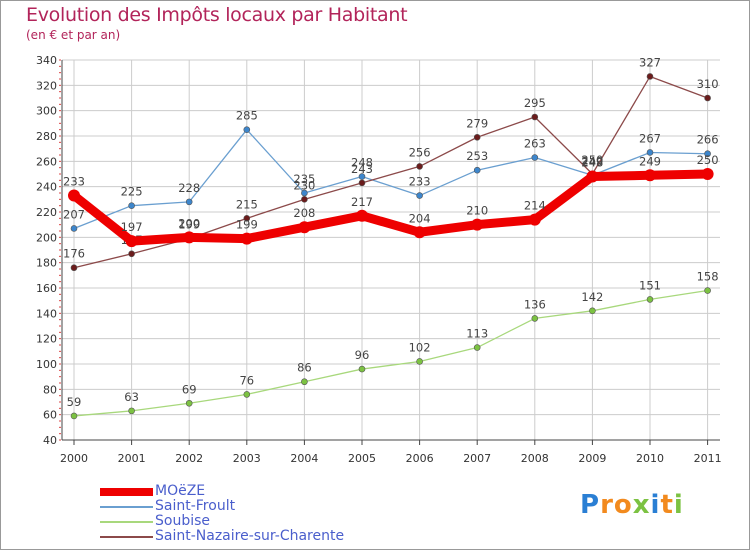 This screenshot has height=550, width=750. What do you see at coordinates (304, 185) in the screenshot?
I see `data-label: 230` at bounding box center [304, 185].